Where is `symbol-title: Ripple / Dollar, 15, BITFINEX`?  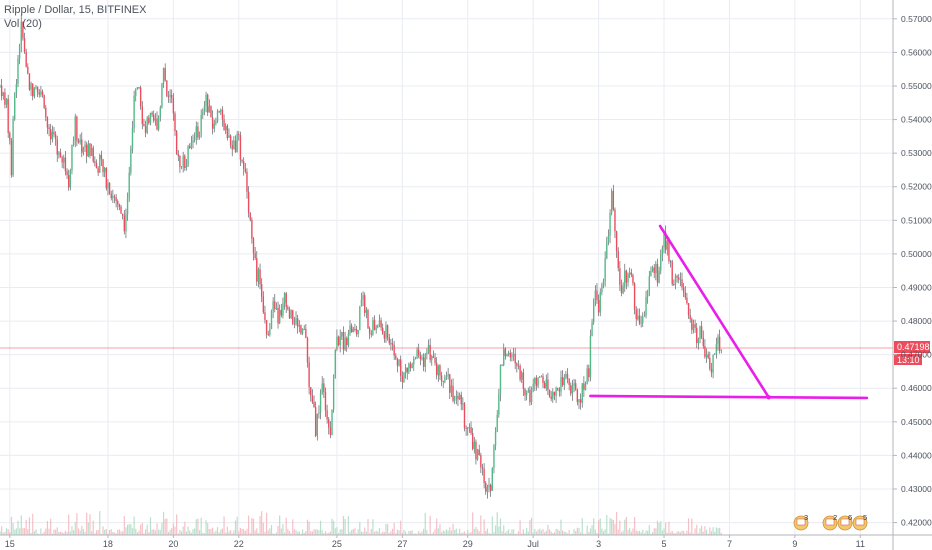
symbol-title: Ripple / Dollar, 15, BITFINEX is located at coordinates (75, 10).